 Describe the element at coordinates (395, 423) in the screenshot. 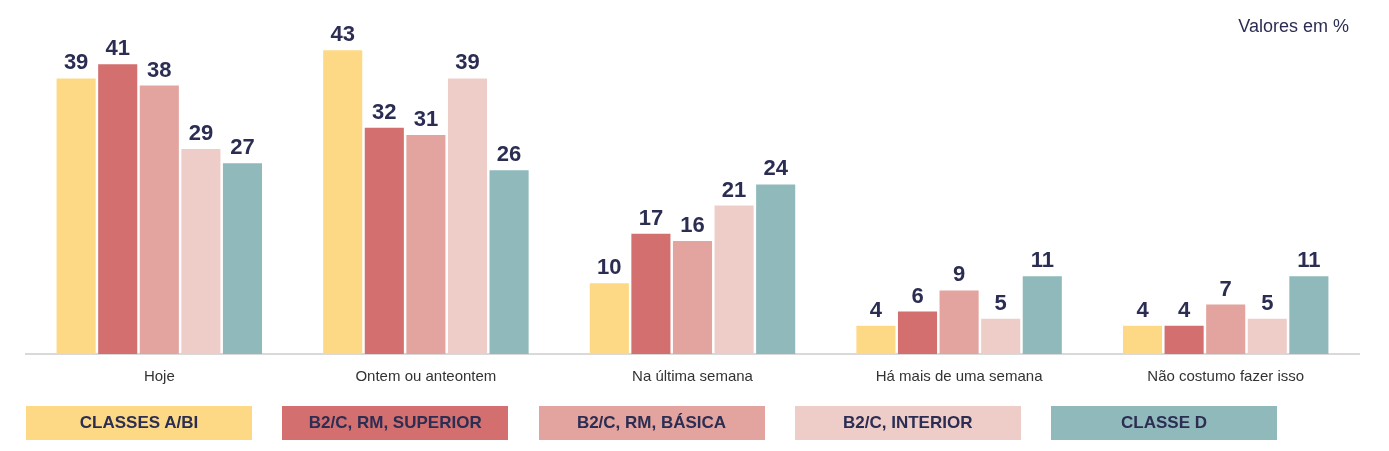

I see `text: B2/C, RM, SUPERIOR` at that location.